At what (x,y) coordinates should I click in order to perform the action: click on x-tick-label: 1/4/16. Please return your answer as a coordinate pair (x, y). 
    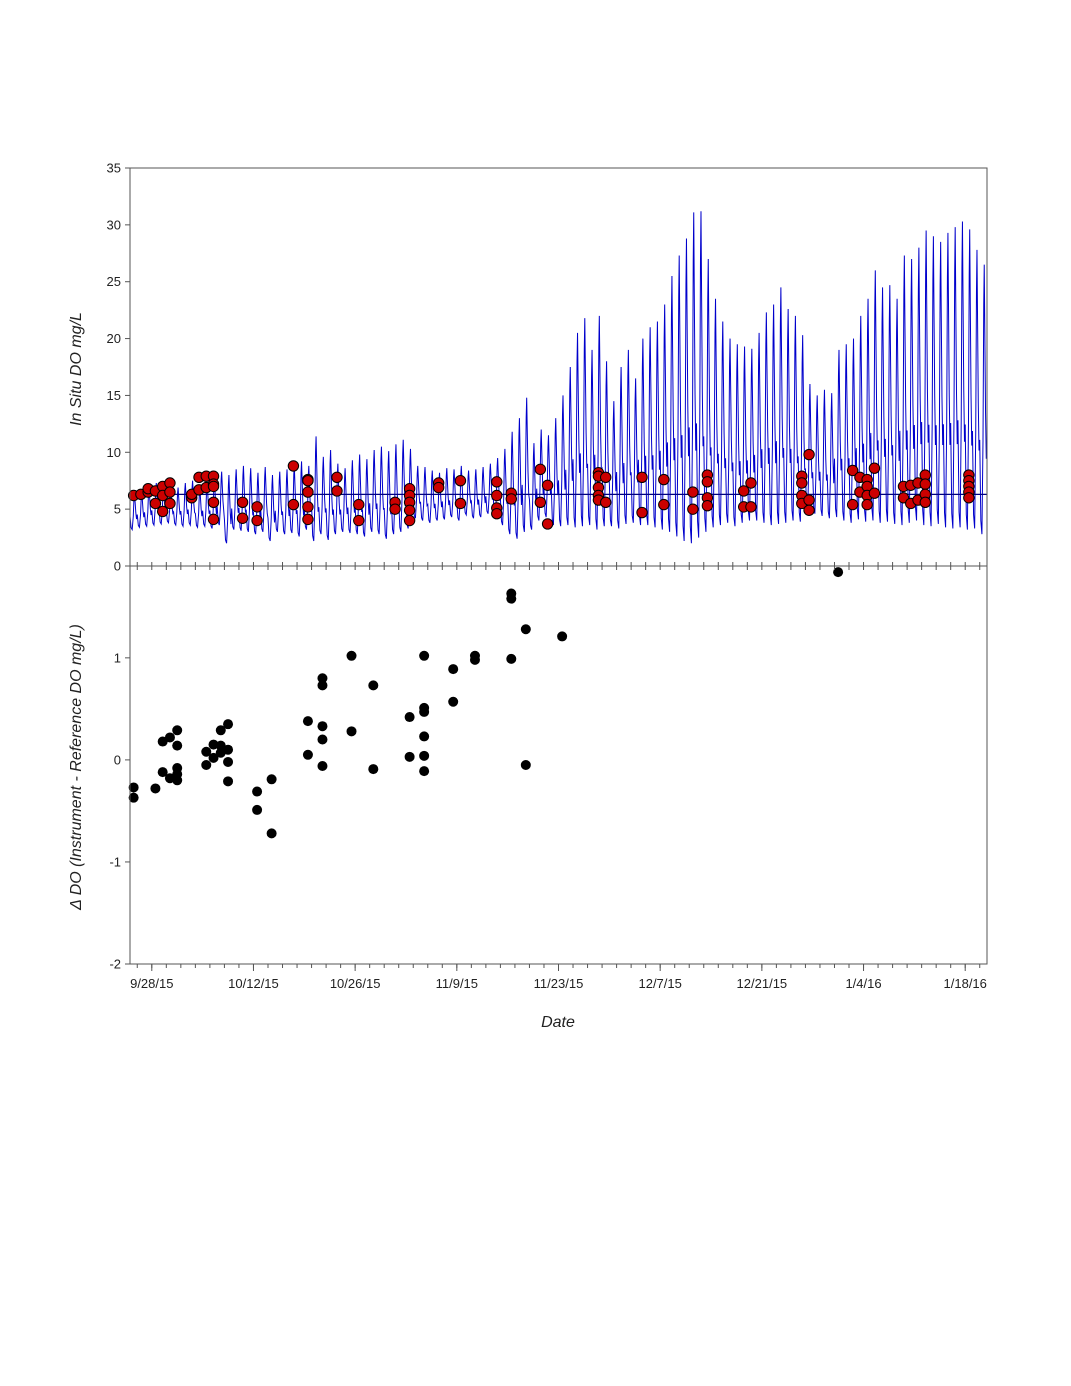
    Looking at the image, I should click on (863, 983).